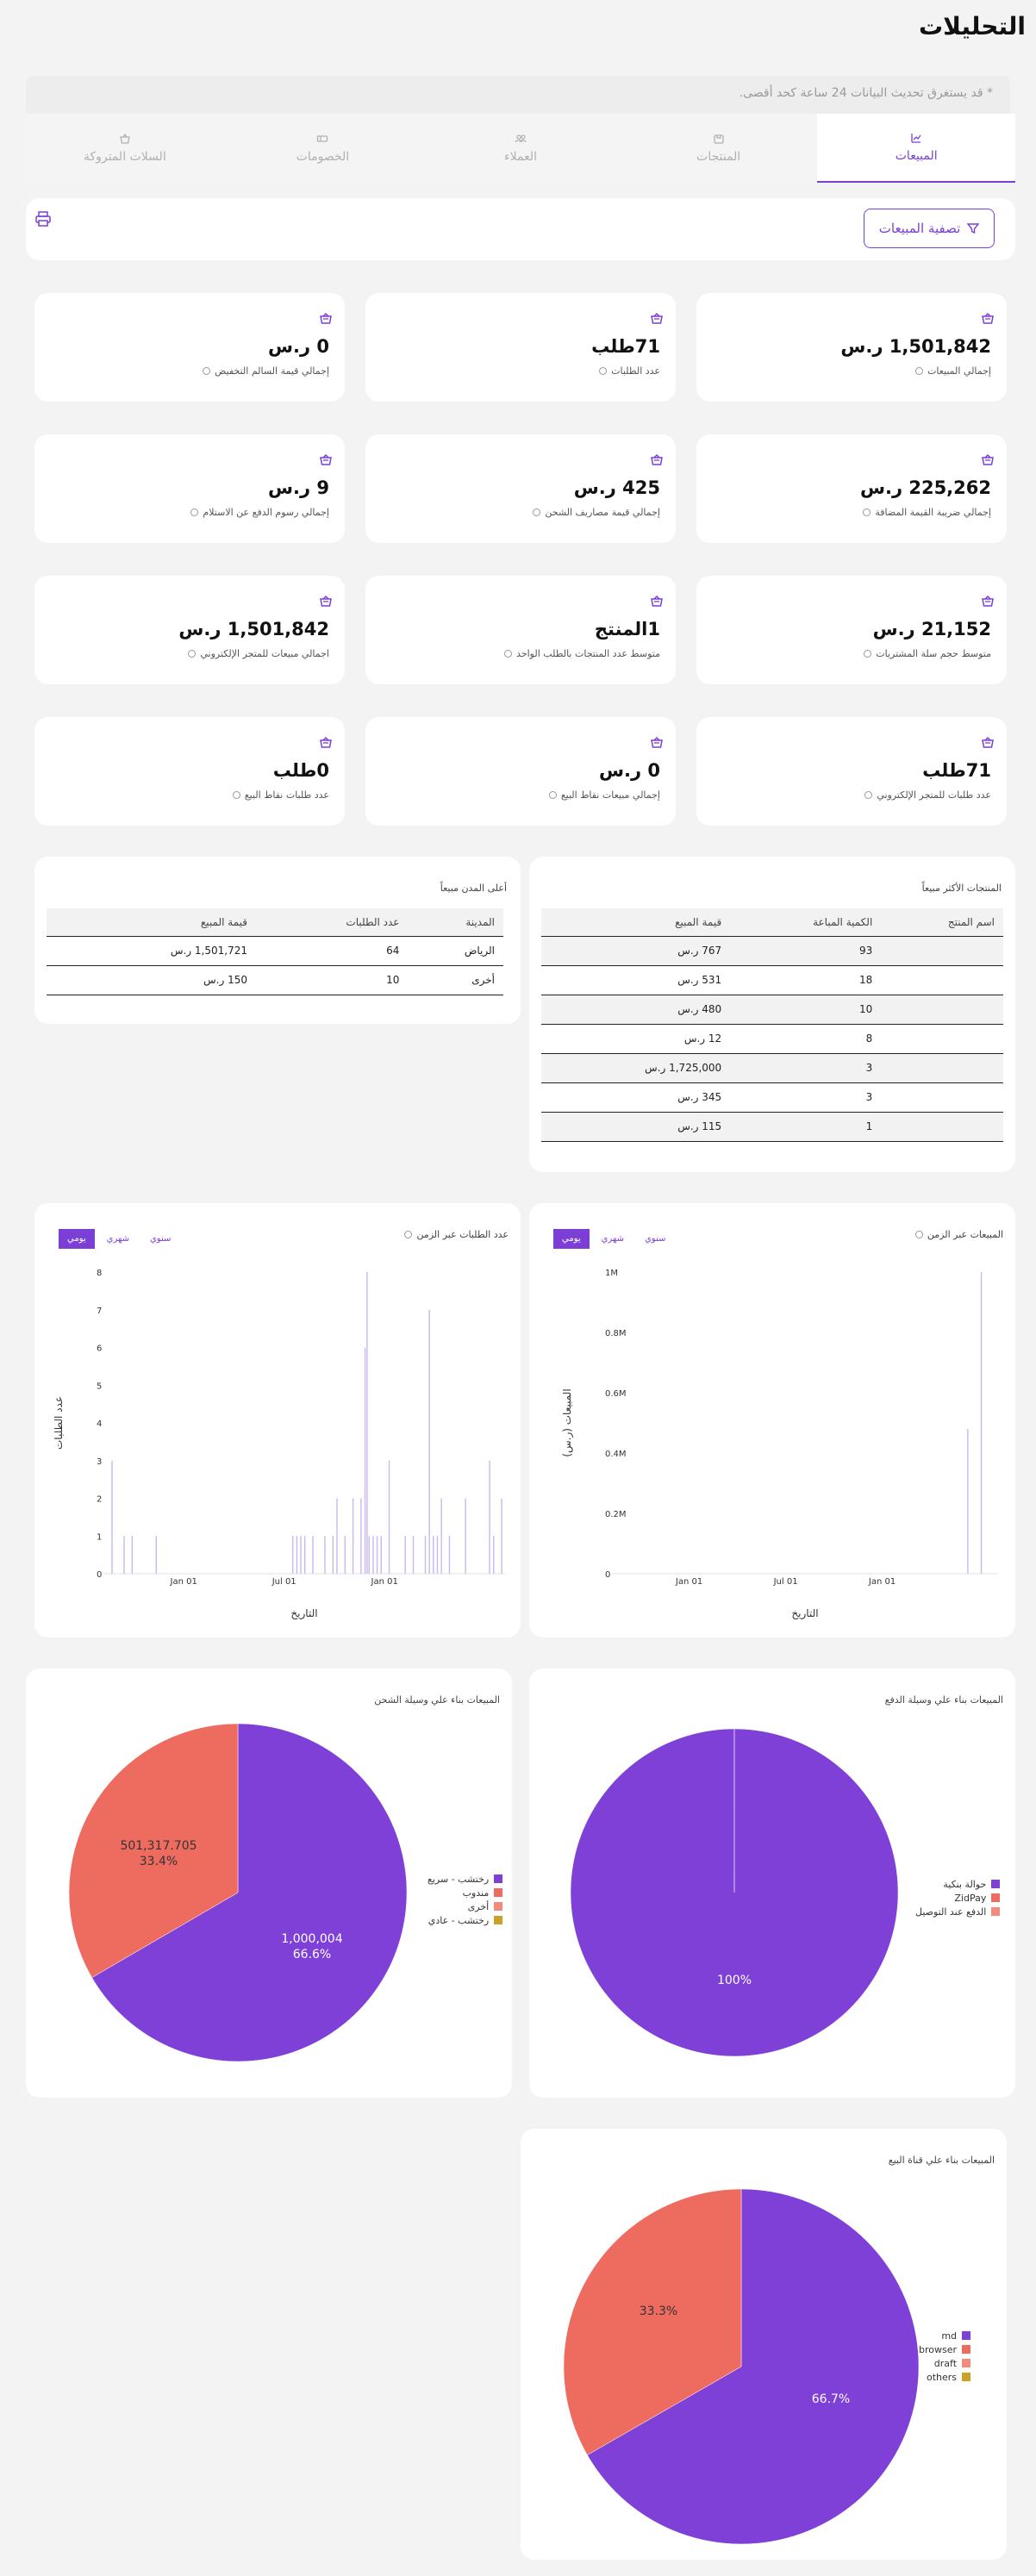  Describe the element at coordinates (455, 980) in the screenshot. I see `table-cell: أخرى` at that location.